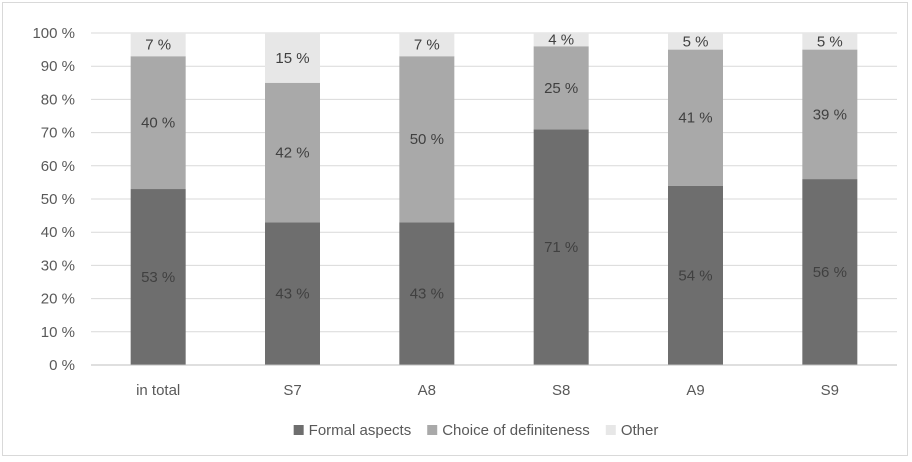 Image resolution: width=912 pixels, height=462 pixels. What do you see at coordinates (58, 66) in the screenshot?
I see `y-tick-label: 90 %` at bounding box center [58, 66].